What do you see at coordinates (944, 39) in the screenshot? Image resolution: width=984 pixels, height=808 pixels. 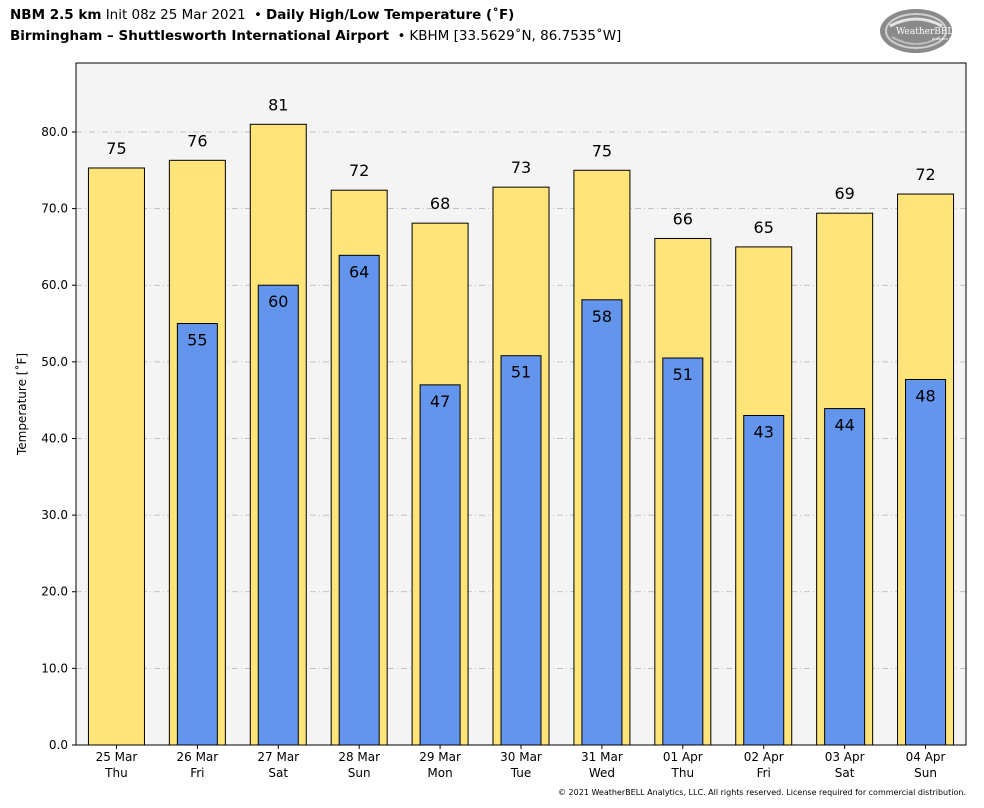 I see `logo-subtext: Analytics LLC` at bounding box center [944, 39].